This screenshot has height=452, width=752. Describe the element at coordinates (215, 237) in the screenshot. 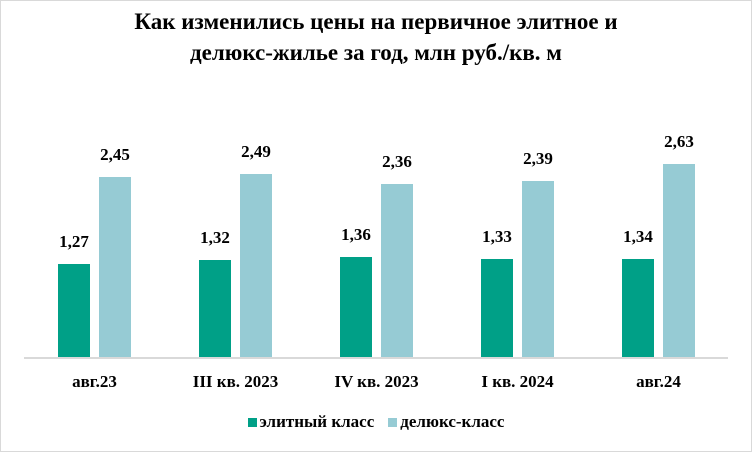

I see `data-label-elite: 1,32` at that location.